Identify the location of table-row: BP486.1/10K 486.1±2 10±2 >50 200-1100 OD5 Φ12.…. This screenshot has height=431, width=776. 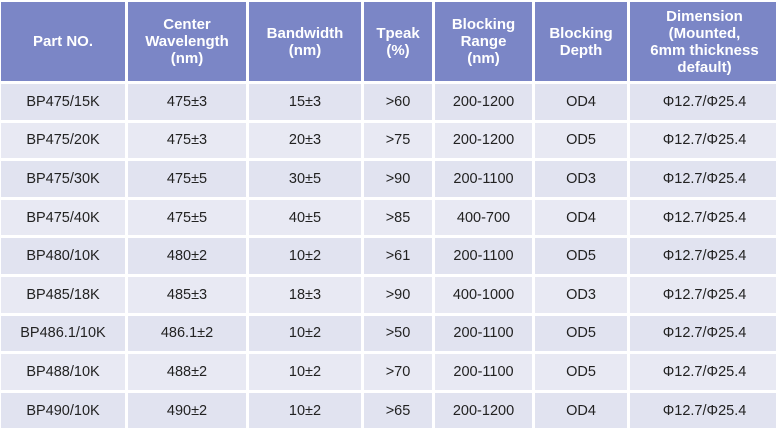
(388, 333).